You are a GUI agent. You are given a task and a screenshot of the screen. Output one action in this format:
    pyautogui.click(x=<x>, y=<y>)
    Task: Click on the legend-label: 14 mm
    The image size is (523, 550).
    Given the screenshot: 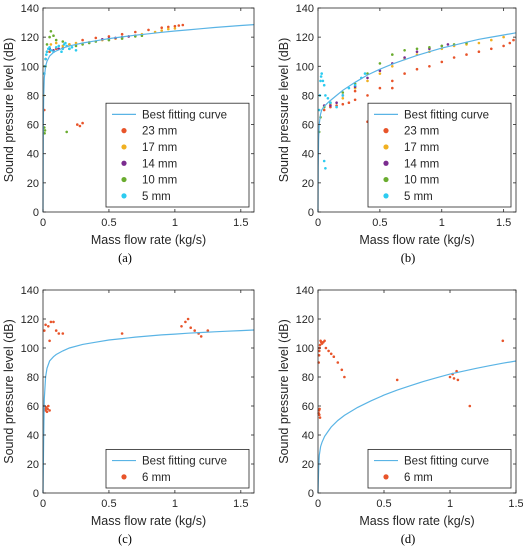 What is the action you would take?
    pyautogui.click(x=159, y=164)
    